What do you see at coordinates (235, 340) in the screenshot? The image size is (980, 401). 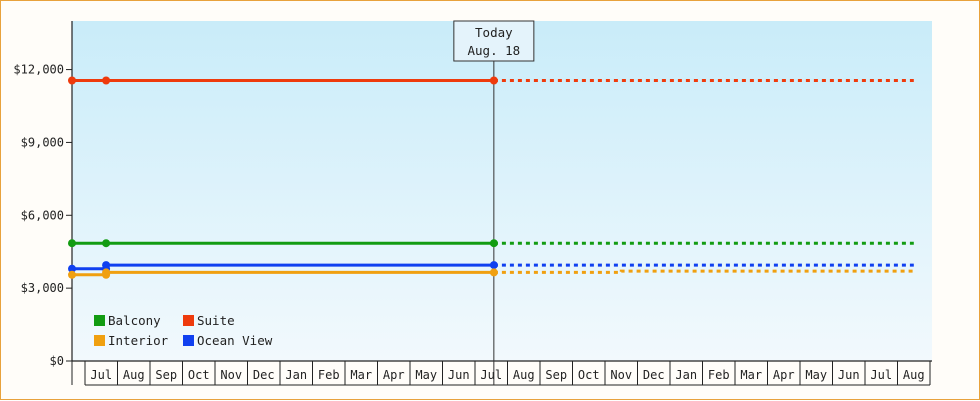 I see `legend-label: Ocean View` at bounding box center [235, 340].